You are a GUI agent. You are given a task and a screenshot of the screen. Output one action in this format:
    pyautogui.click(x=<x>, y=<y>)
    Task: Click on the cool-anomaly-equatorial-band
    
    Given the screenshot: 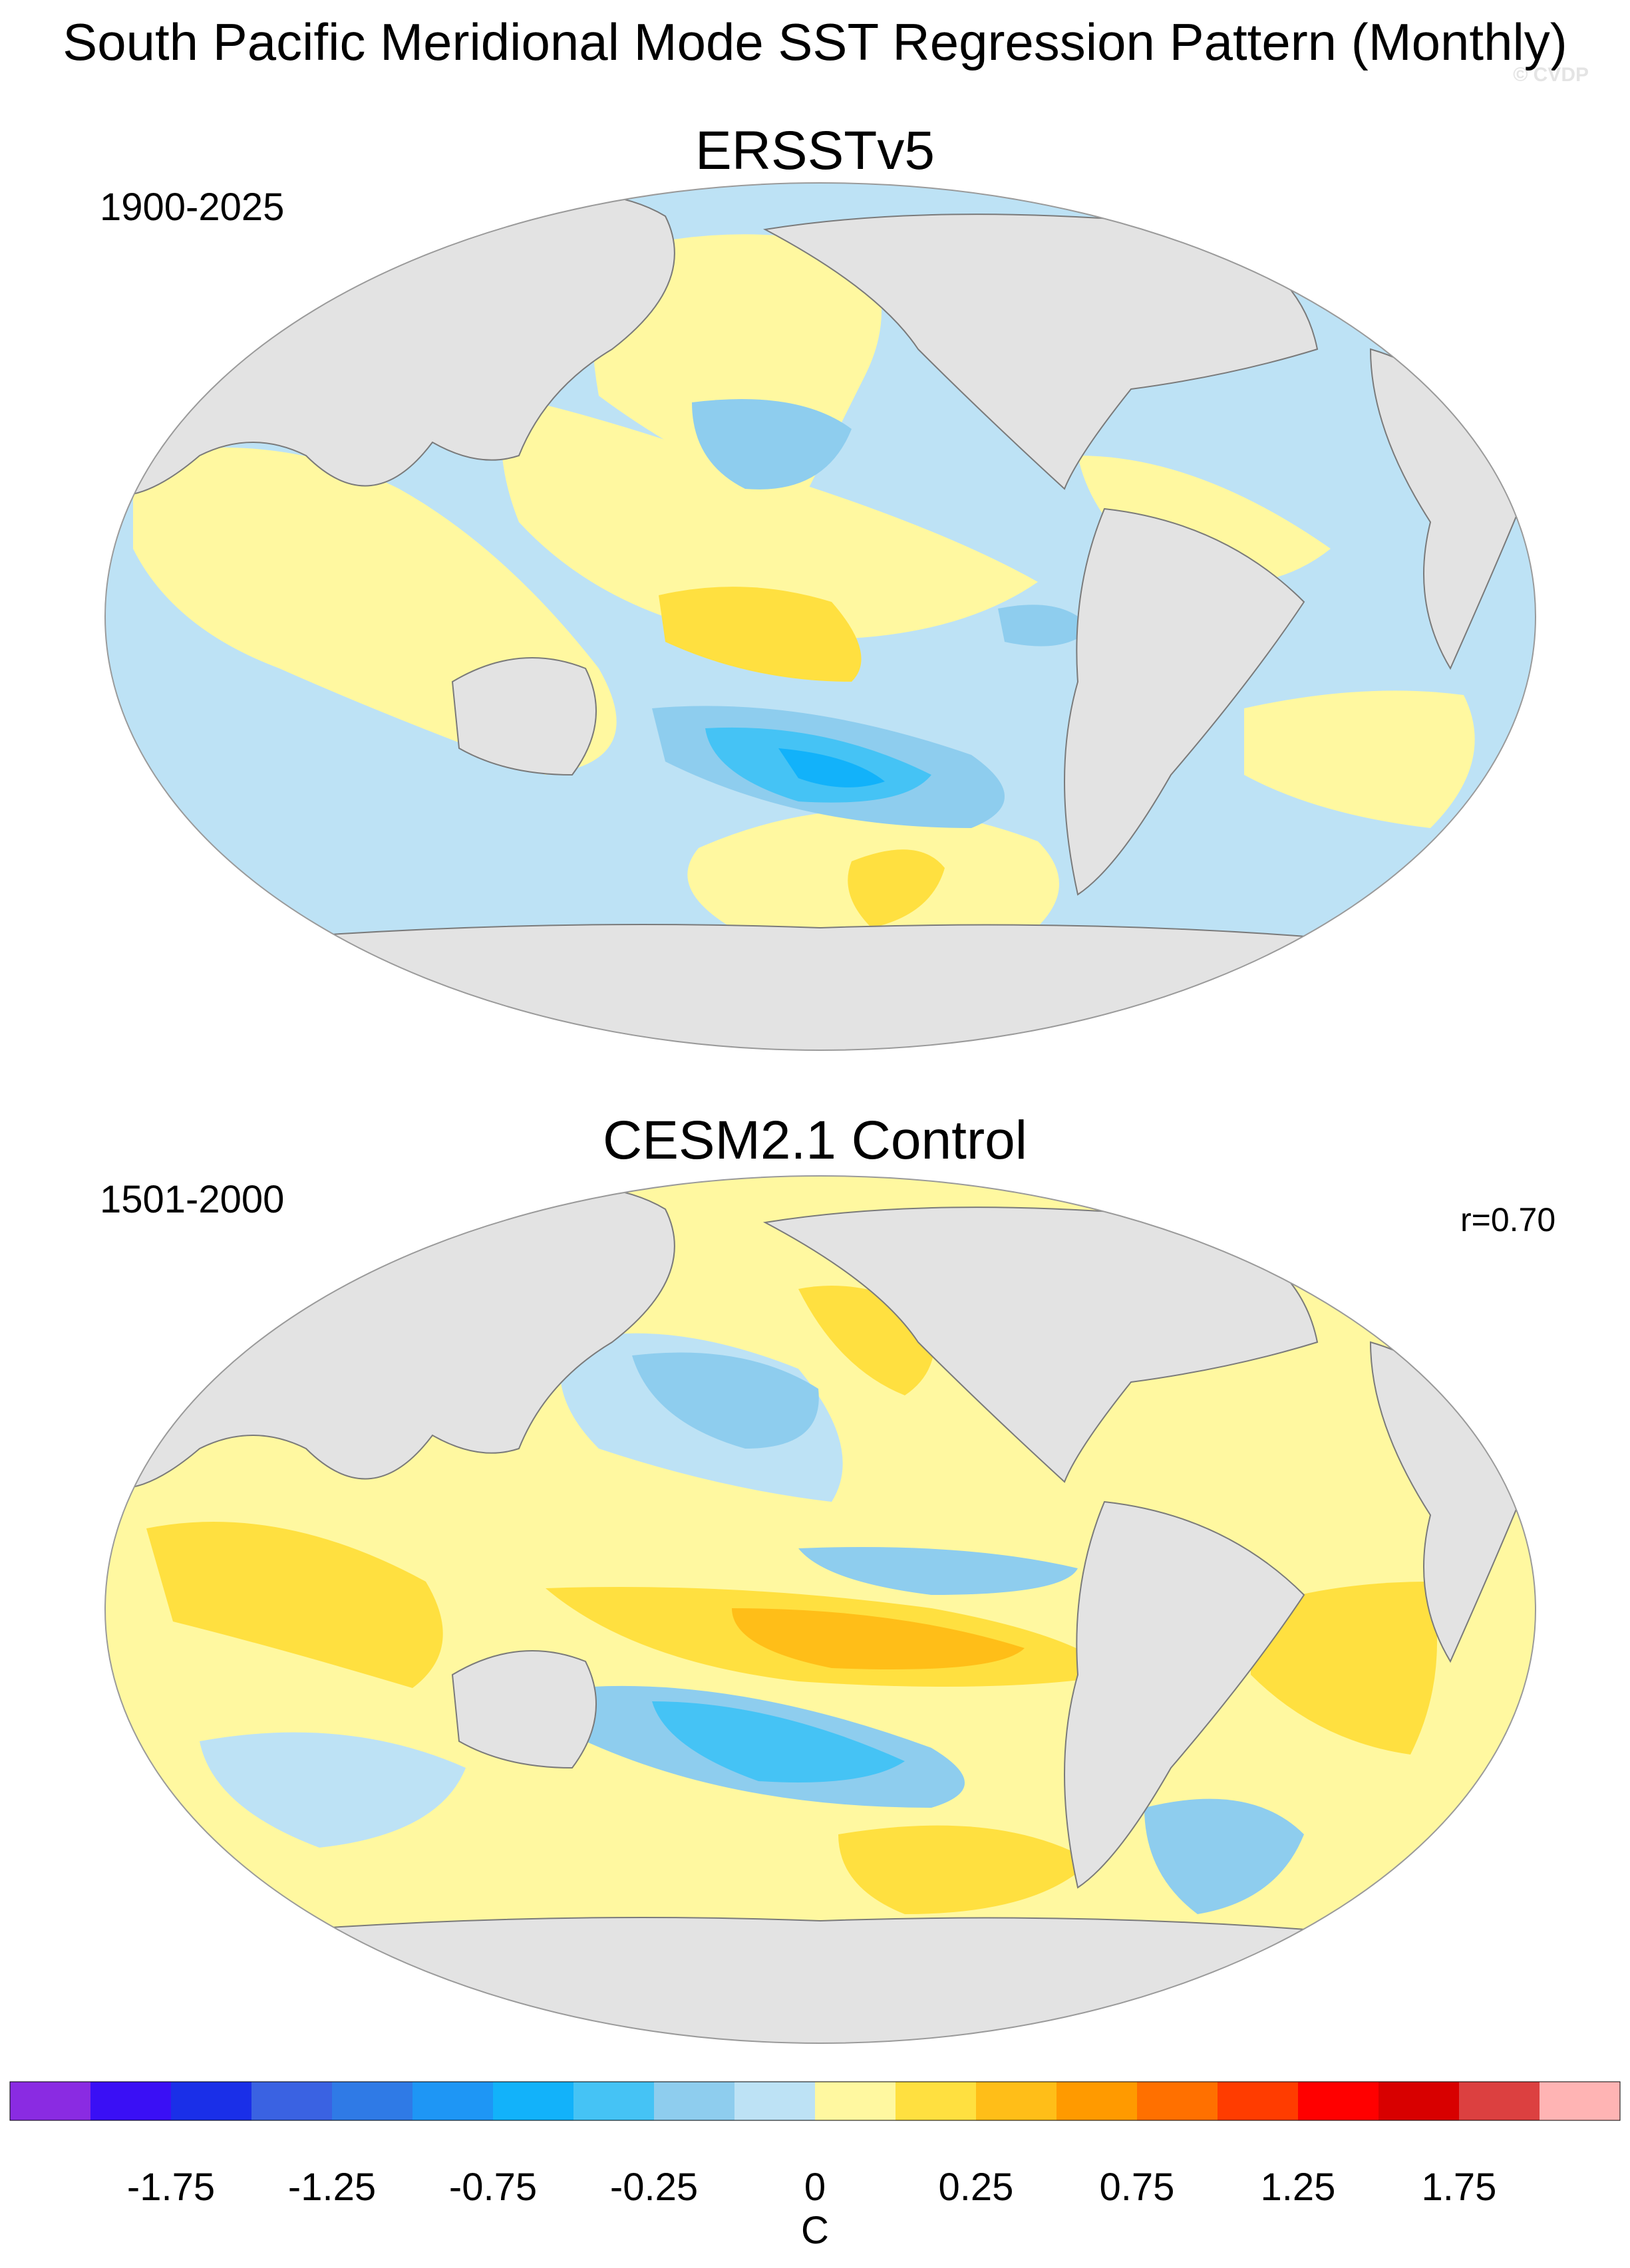 What is the action you would take?
    pyautogui.click(x=938, y=1571)
    